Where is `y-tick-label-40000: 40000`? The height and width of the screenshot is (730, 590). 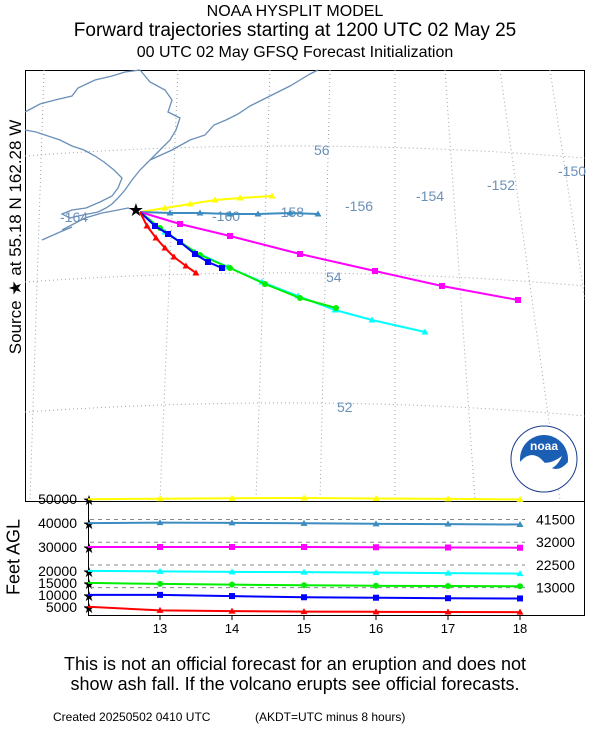 y-tick-label-40000: 40000 is located at coordinates (57, 523).